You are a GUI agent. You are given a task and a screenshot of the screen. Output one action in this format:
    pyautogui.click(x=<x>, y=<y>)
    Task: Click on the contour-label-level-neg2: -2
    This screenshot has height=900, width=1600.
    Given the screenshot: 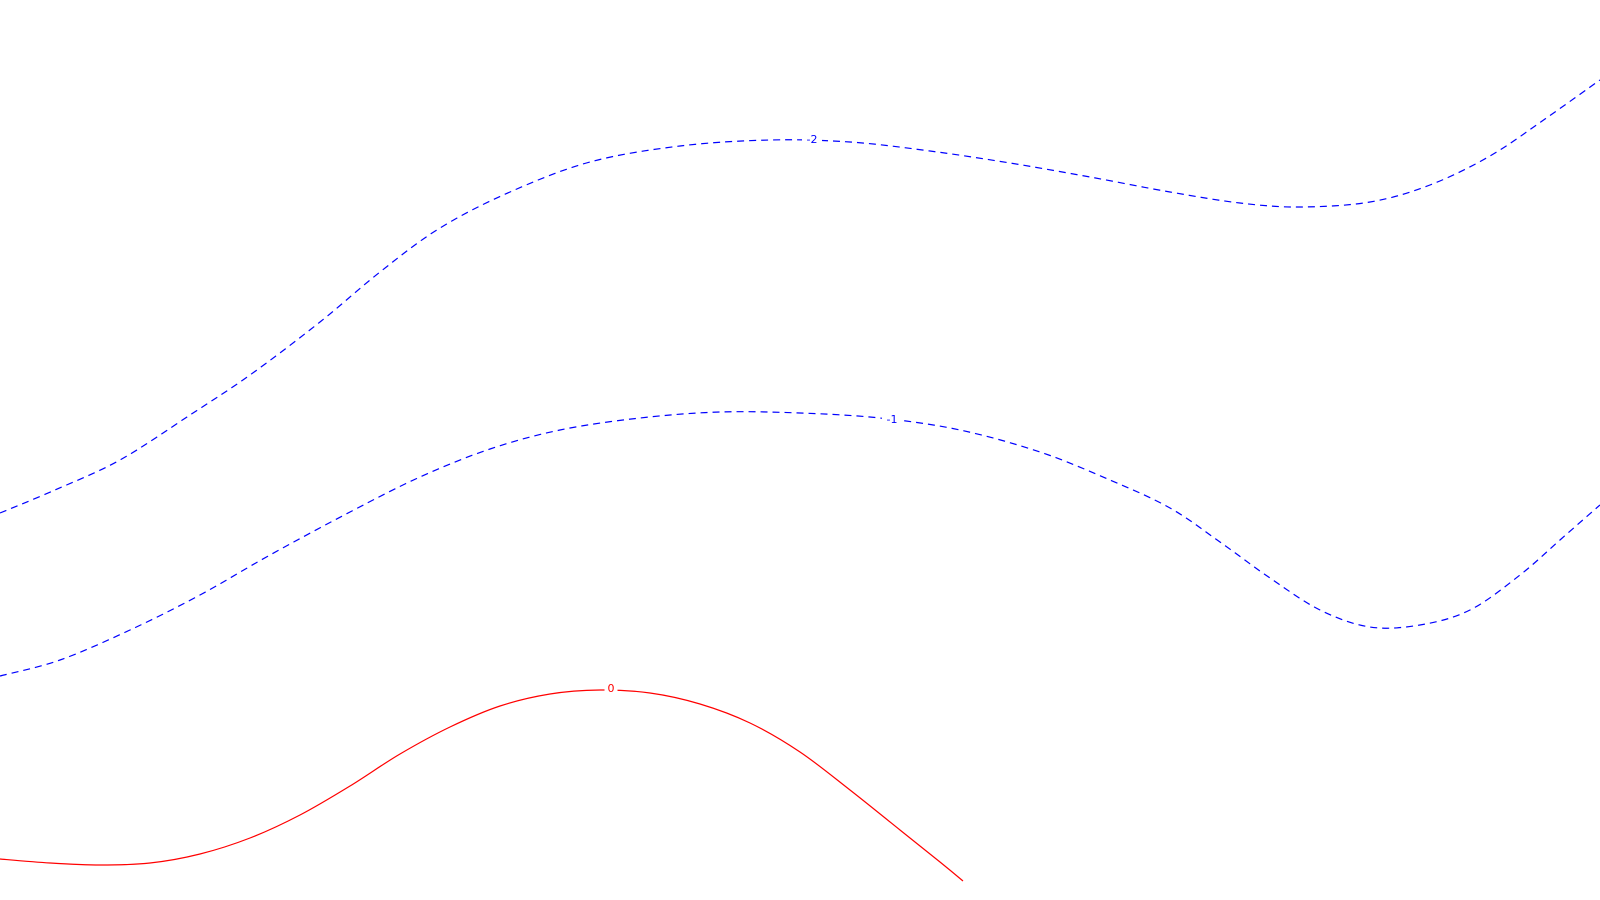 What is the action you would take?
    pyautogui.click(x=812, y=139)
    